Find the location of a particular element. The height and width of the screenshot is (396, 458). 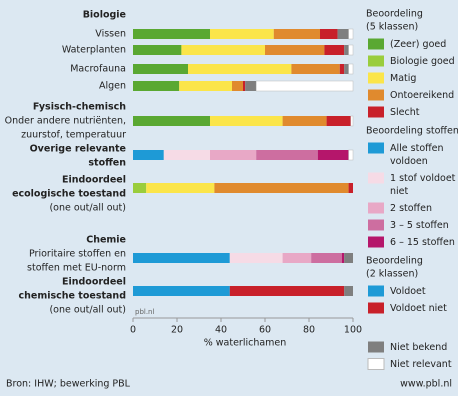

category-label: Onder andere nutriënten, is located at coordinates (65, 121).